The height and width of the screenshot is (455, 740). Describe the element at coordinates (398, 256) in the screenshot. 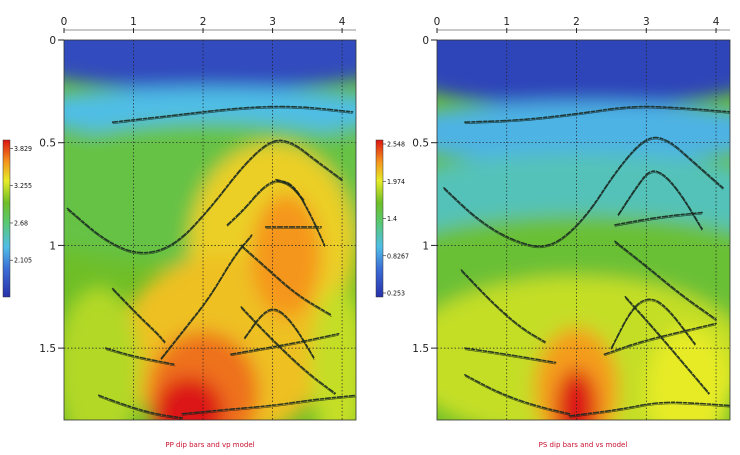

I see `colorbar-tick-label: 0.8267` at that location.